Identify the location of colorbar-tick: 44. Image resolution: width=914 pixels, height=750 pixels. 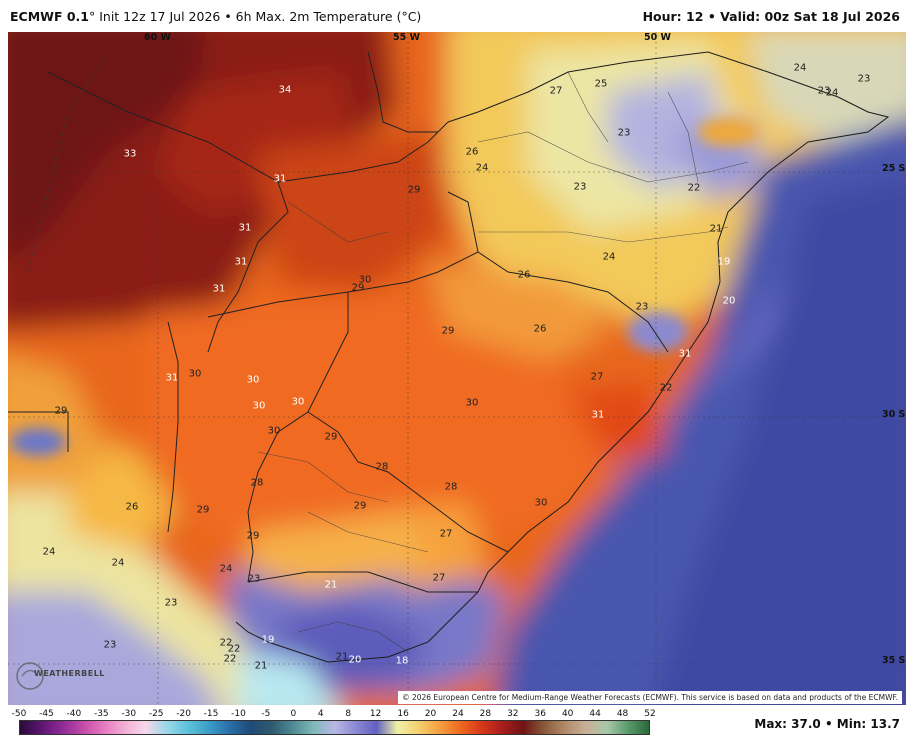
(595, 714).